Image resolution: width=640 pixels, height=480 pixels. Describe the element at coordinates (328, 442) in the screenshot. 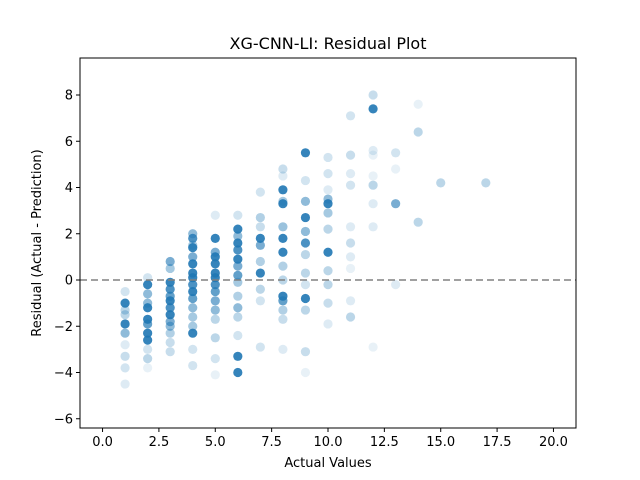

I see `x-tick-label: 10.0` at that location.